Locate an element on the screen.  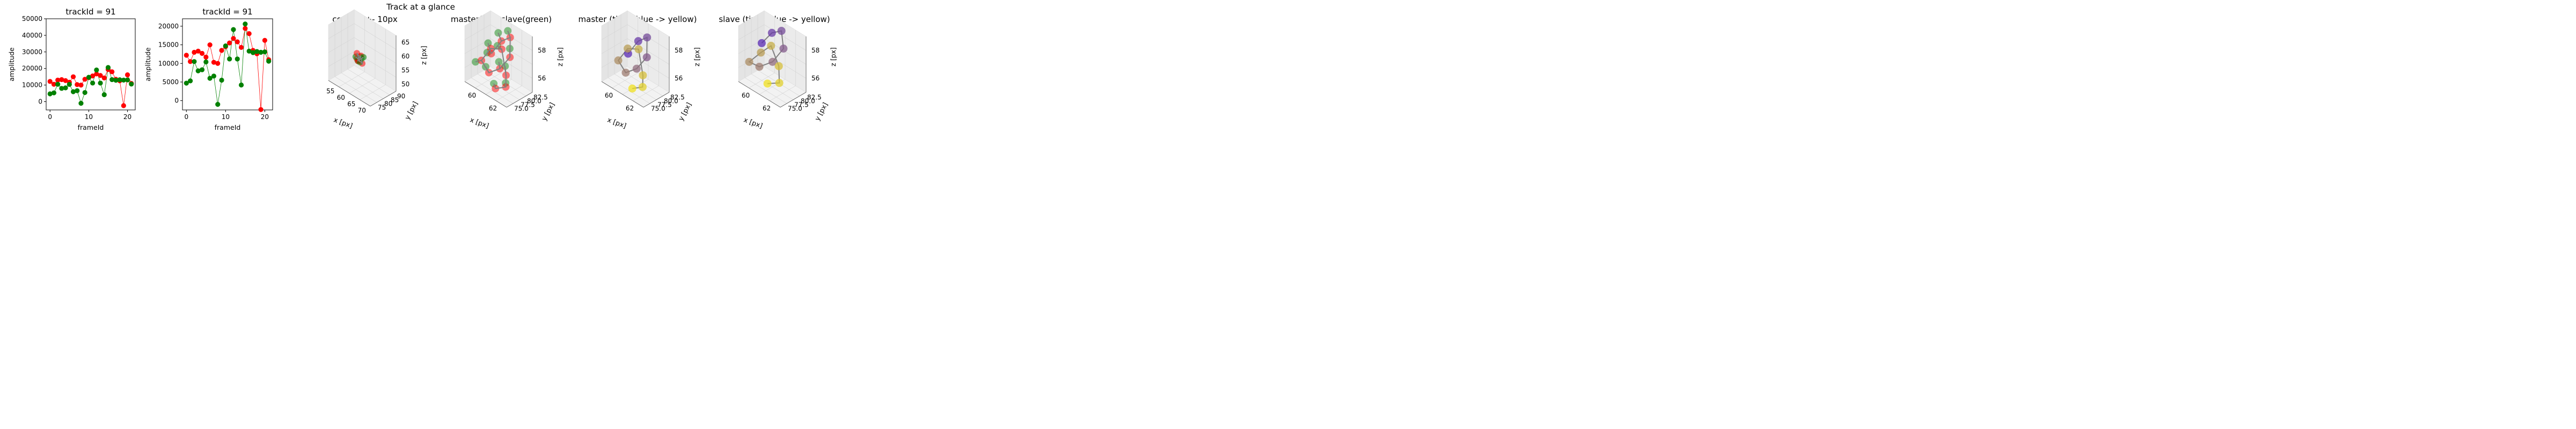
x-tick-label: 65 is located at coordinates (351, 104).